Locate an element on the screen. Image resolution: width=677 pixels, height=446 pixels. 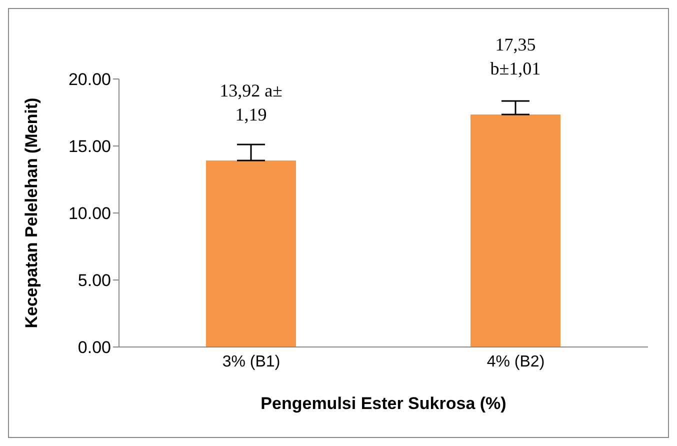
y-tick-label: 0.00 is located at coordinates (94, 348).